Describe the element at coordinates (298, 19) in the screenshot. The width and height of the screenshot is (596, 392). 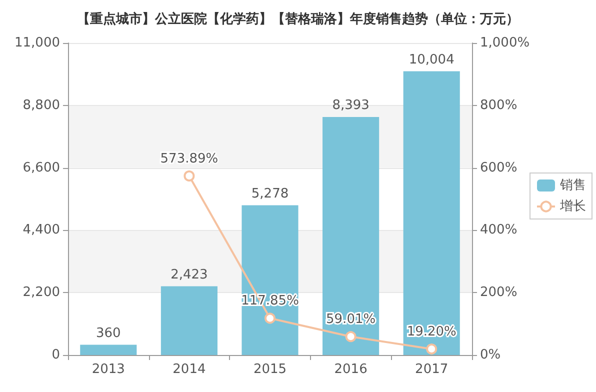
I see `chart-title: 【重点城市】公立医院【化学药】【替格瑞洛】年度销售趋势（单位：万元）` at that location.